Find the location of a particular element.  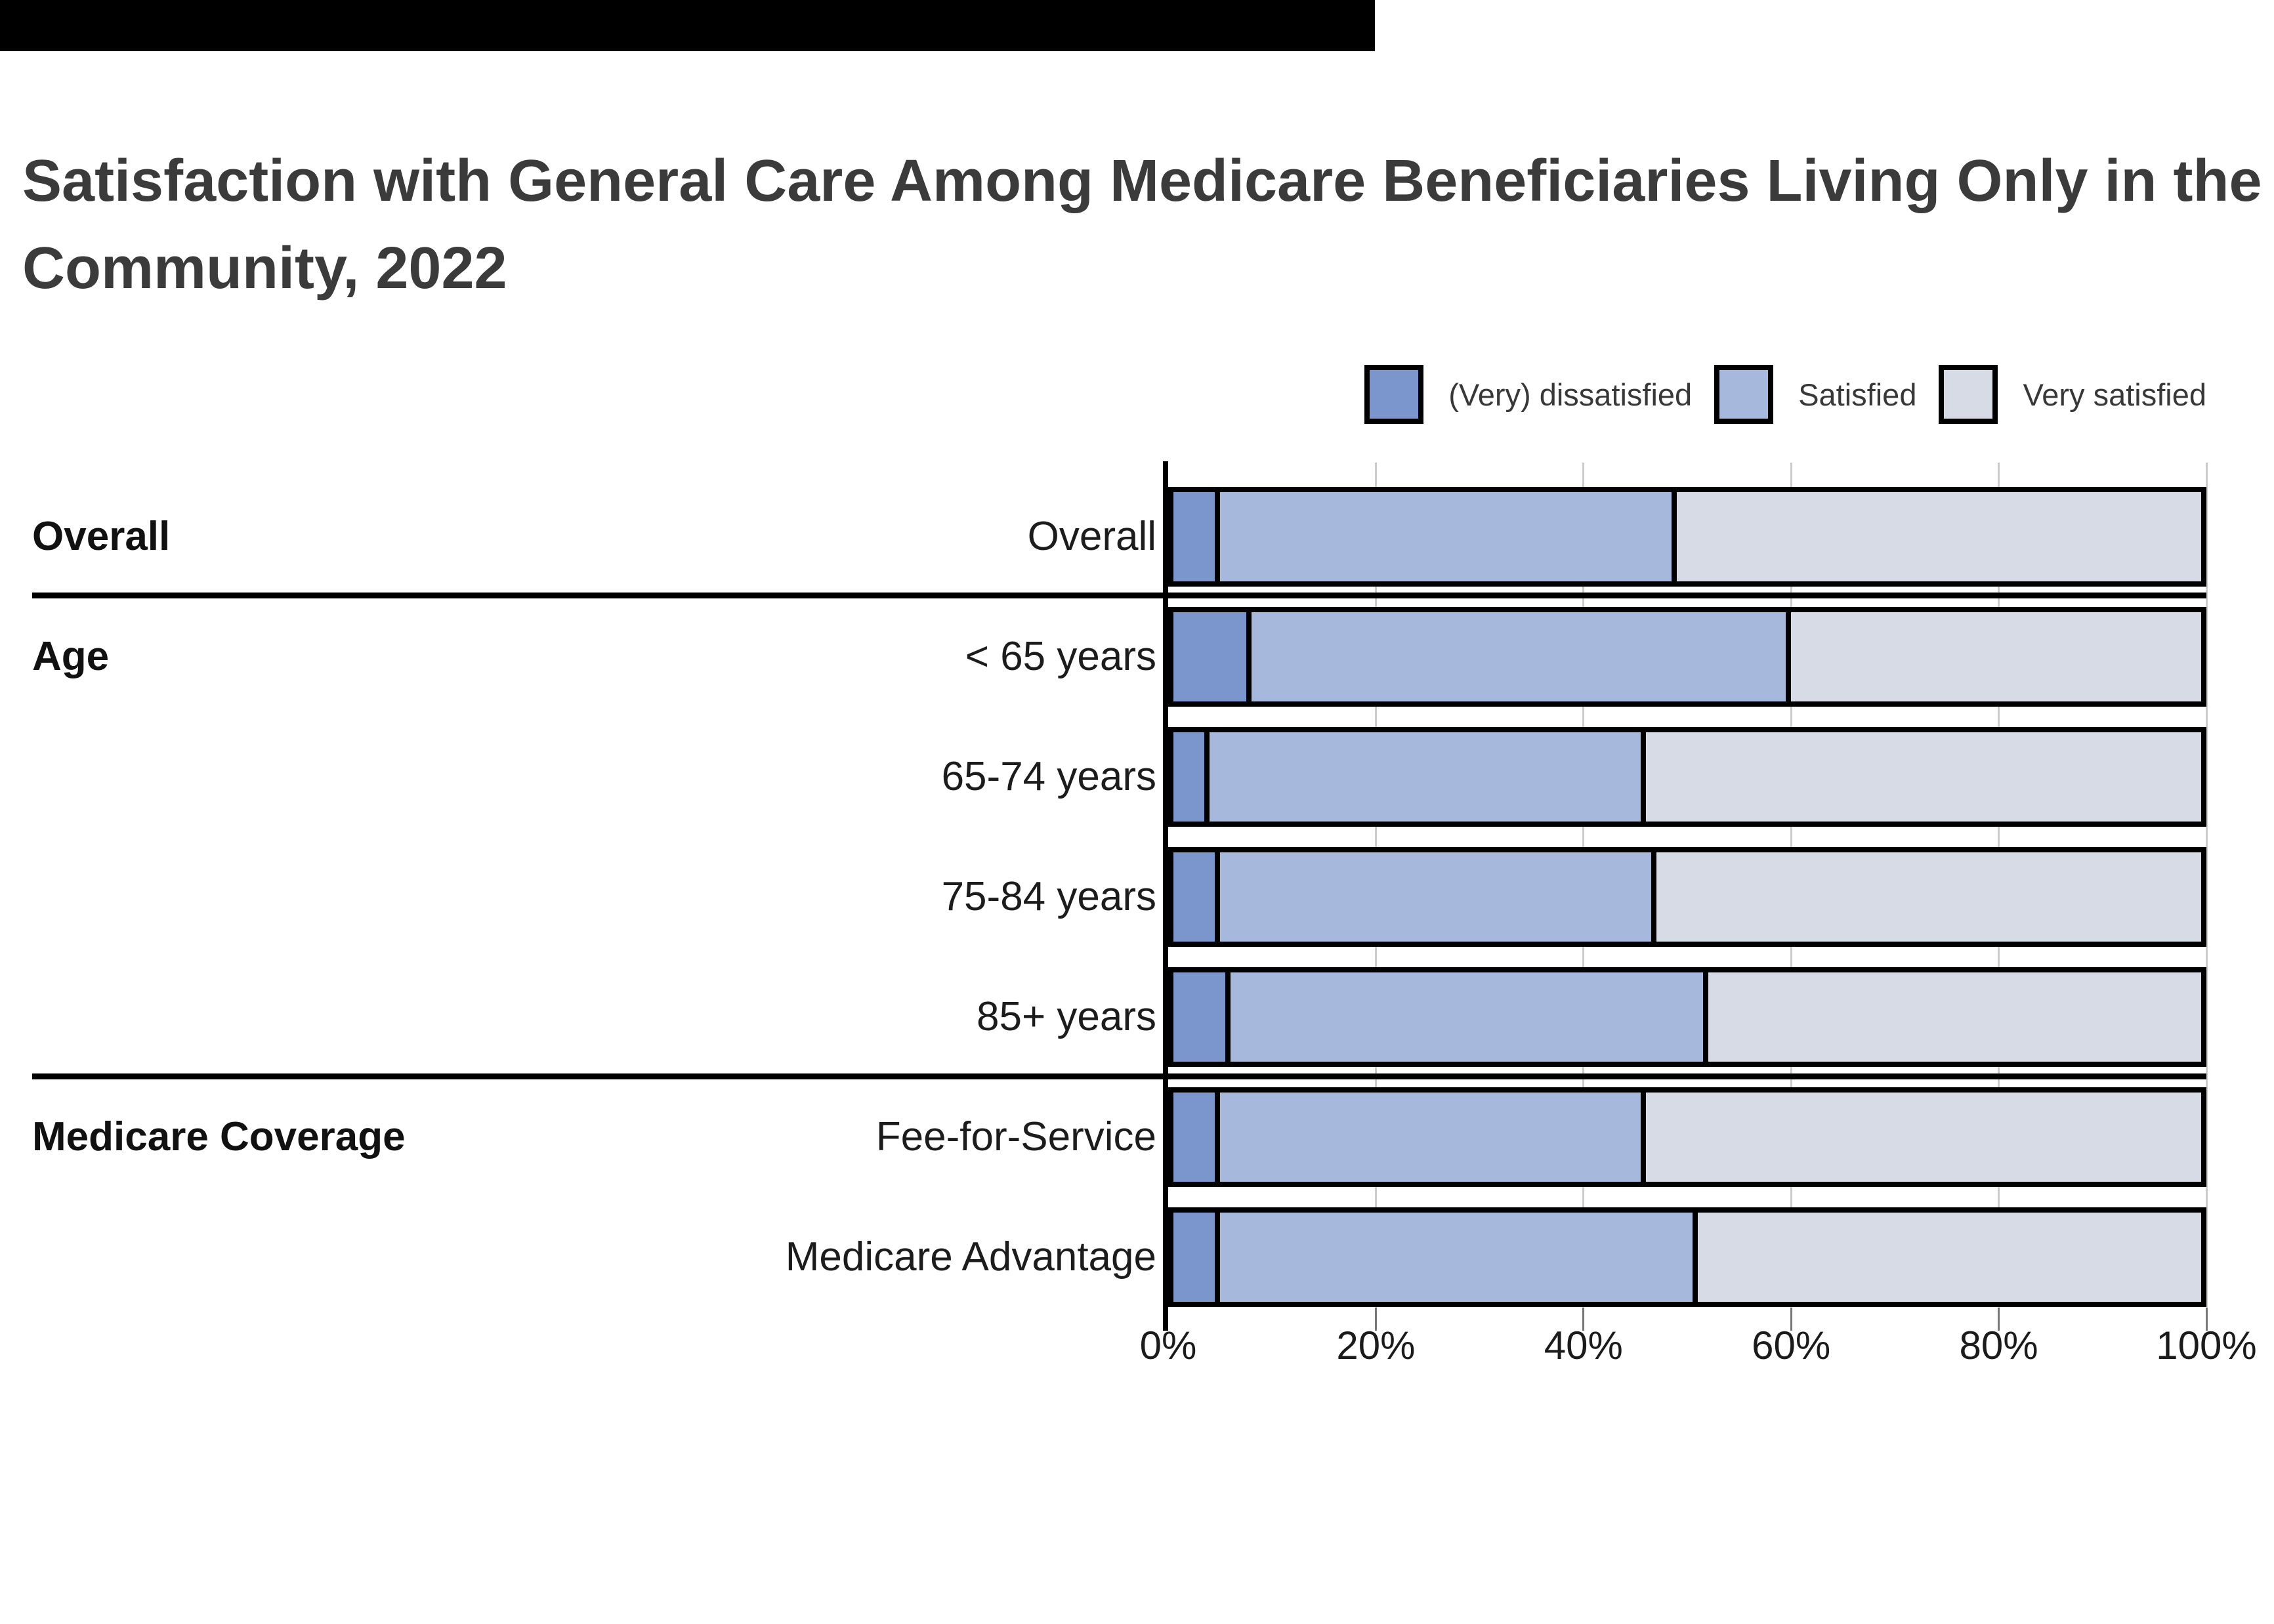

row-label: Medicare Advantage is located at coordinates (970, 1257).